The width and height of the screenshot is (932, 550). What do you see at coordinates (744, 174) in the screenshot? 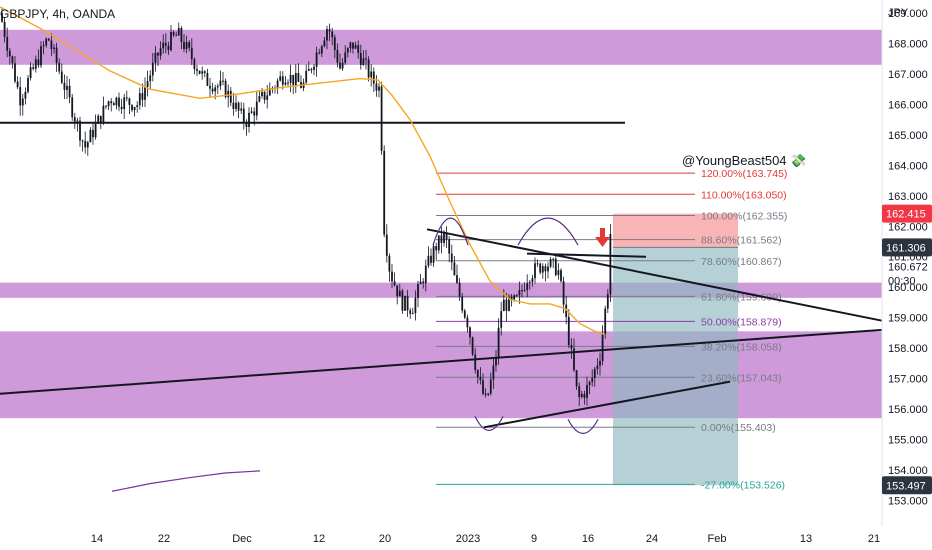
I see `fib-label-0: 120.00%(163.745)` at bounding box center [744, 174].